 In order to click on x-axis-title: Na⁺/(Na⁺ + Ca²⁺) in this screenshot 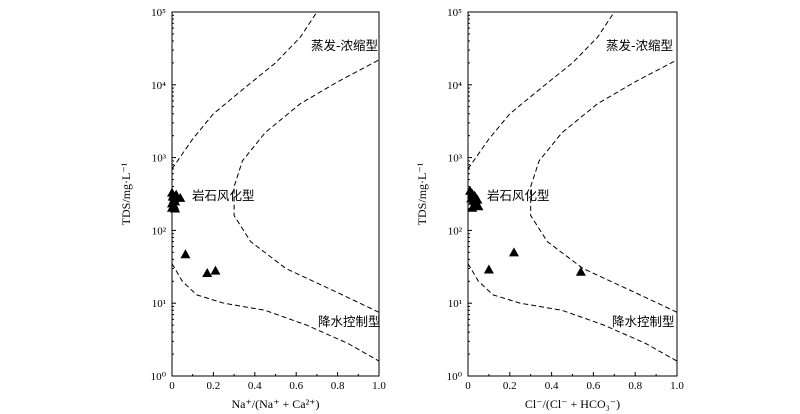, I will do `click(275, 404)`.